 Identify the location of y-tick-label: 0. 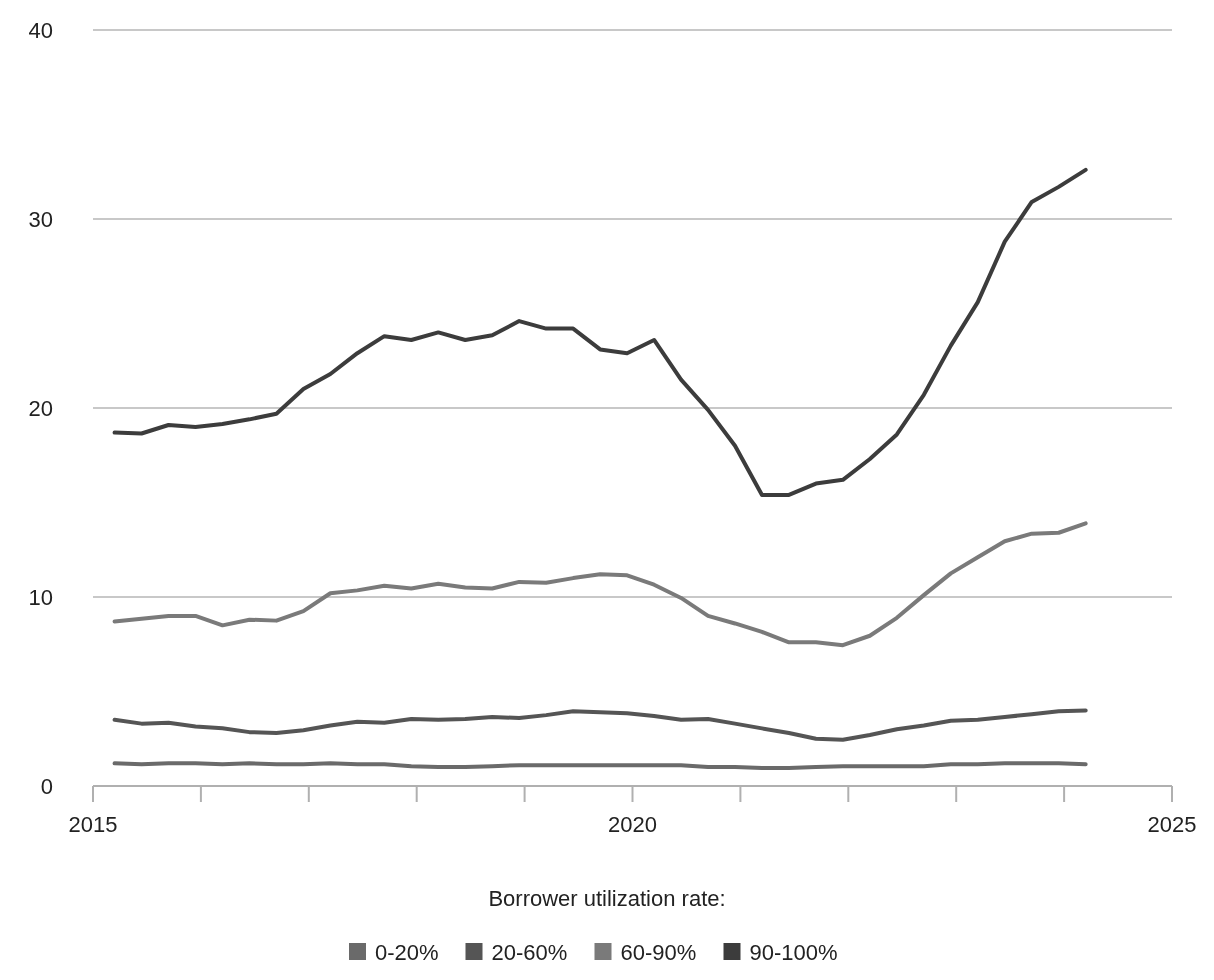
(46, 786).